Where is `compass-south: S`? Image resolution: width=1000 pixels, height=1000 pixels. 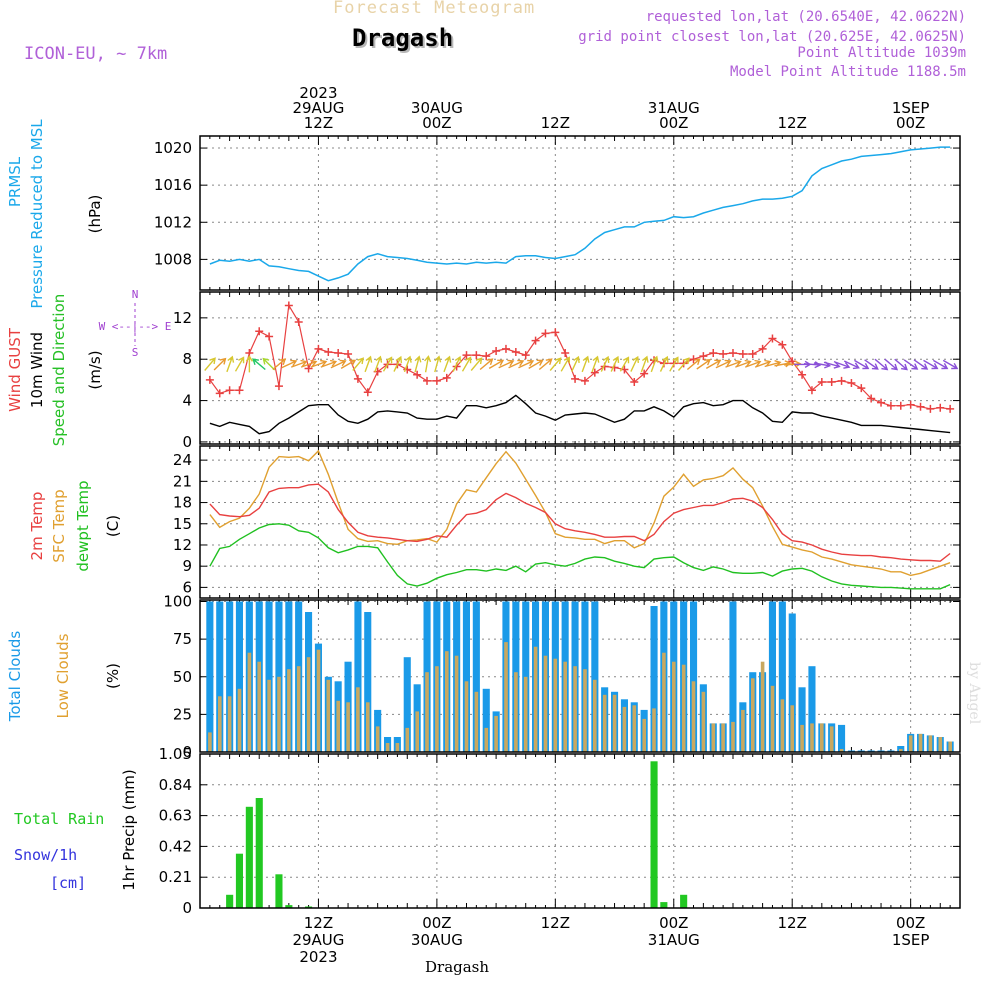 compass-south: S is located at coordinates (135, 352).